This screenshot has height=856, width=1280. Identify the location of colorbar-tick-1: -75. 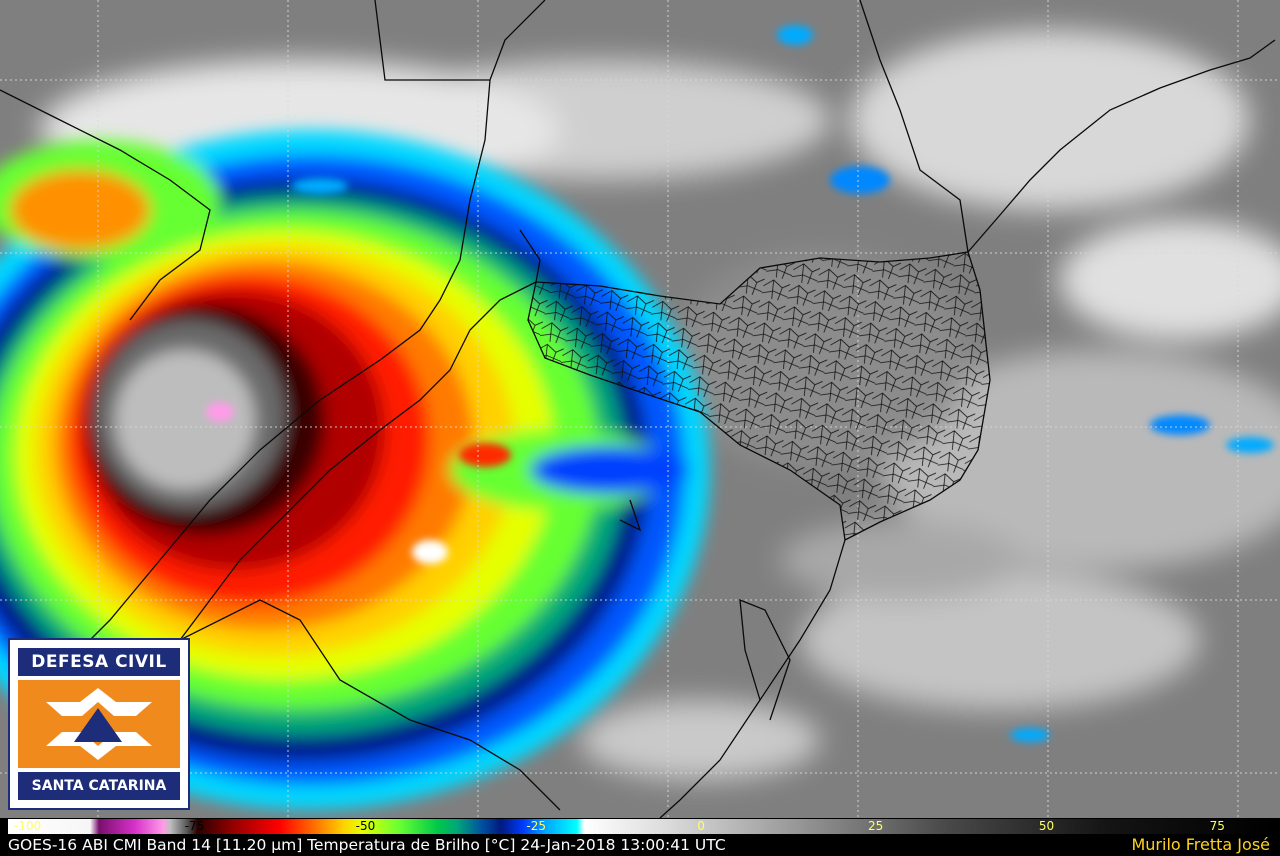
(194, 826).